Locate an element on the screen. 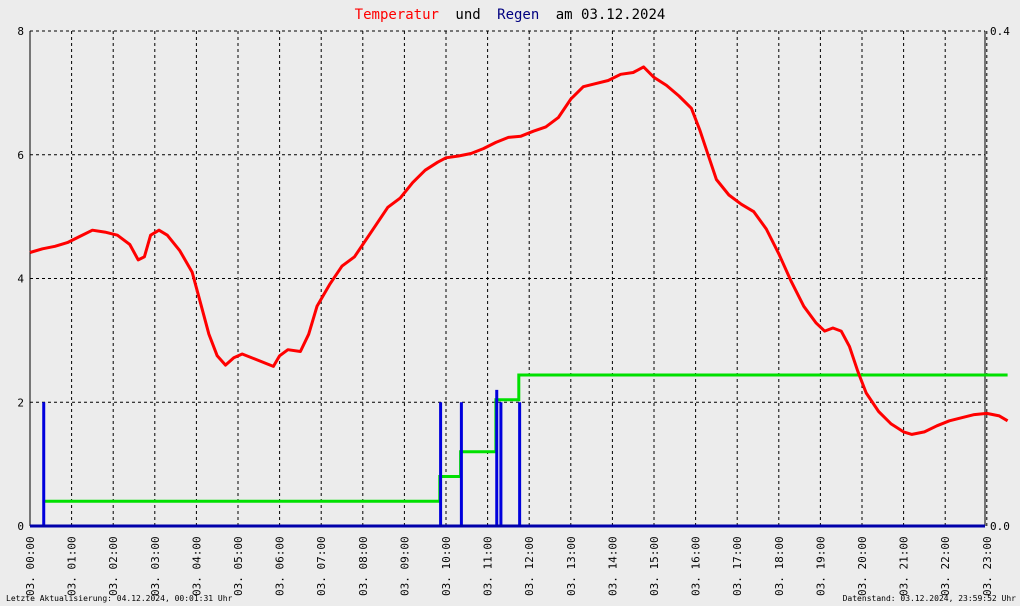 This screenshot has height=606, width=1020. title-und: und is located at coordinates (467, 15).